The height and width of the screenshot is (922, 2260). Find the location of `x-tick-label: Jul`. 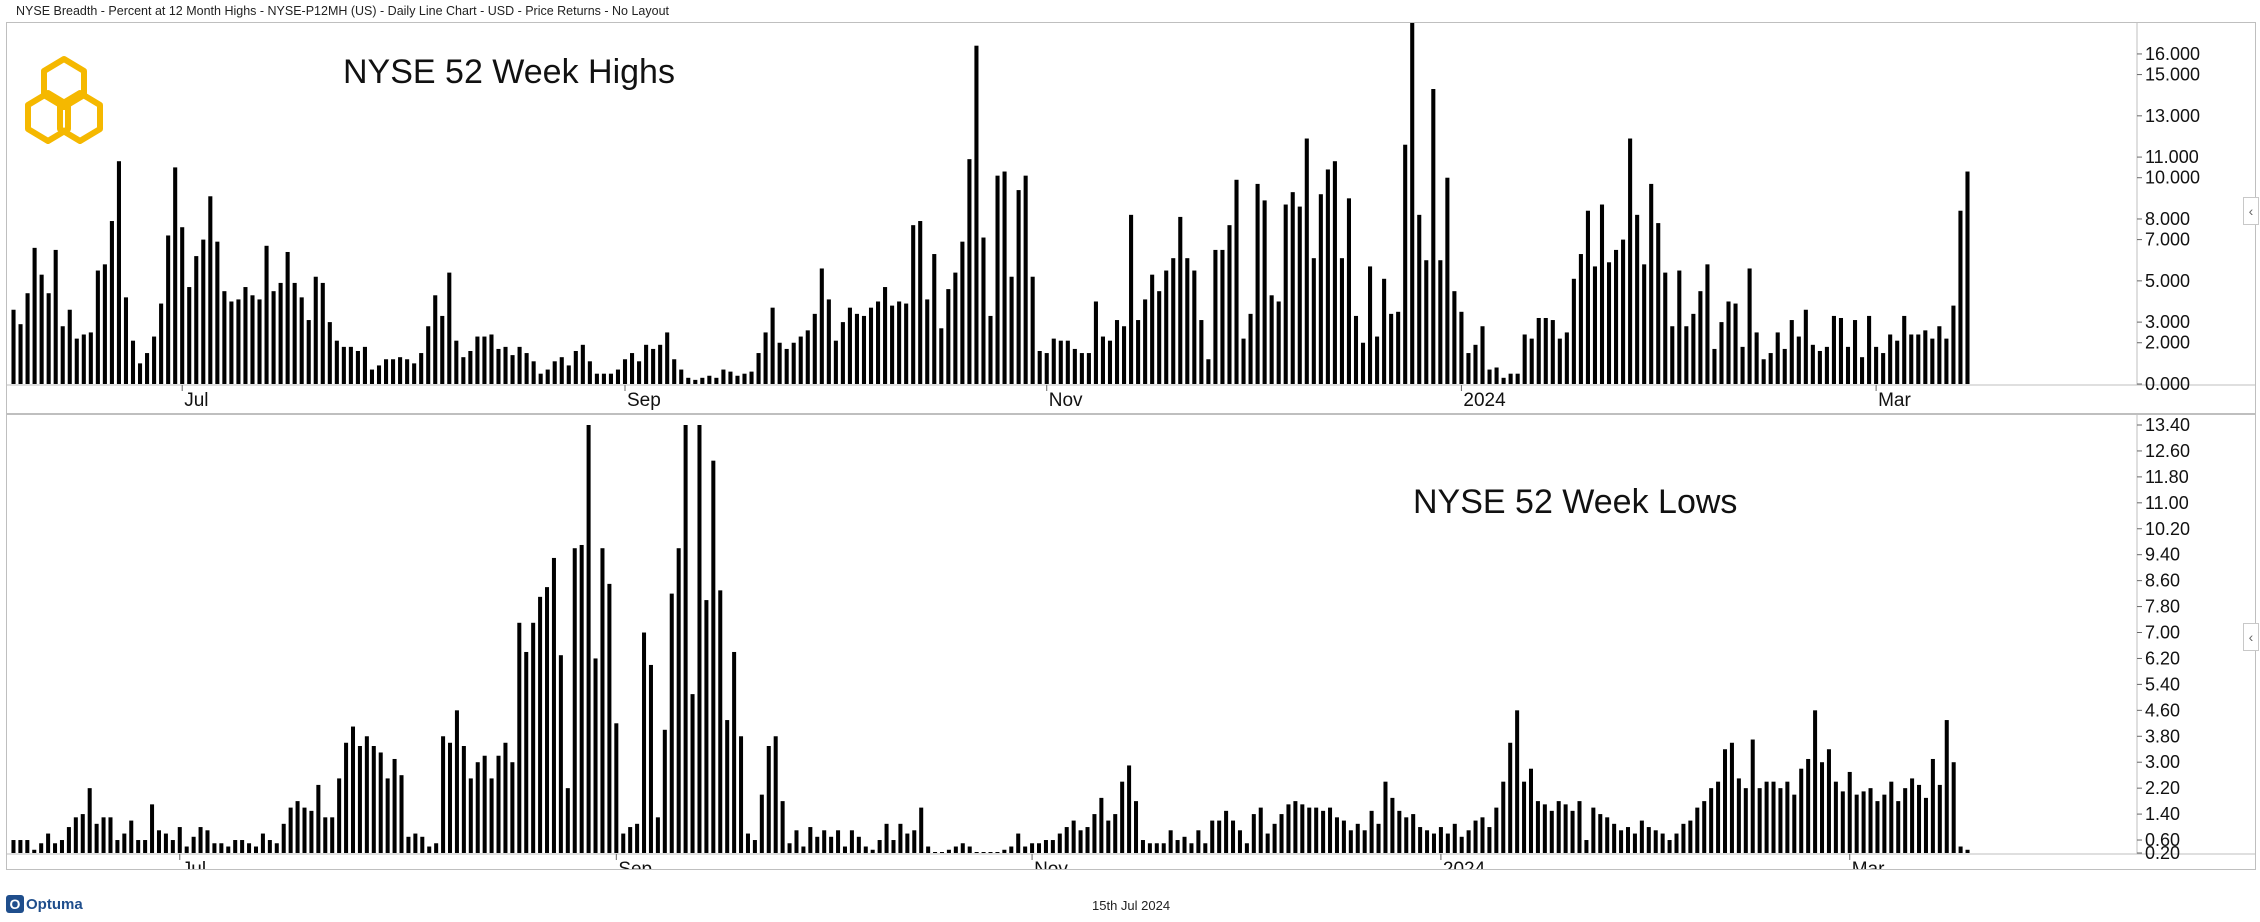

x-tick-label: Jul is located at coordinates (194, 864).